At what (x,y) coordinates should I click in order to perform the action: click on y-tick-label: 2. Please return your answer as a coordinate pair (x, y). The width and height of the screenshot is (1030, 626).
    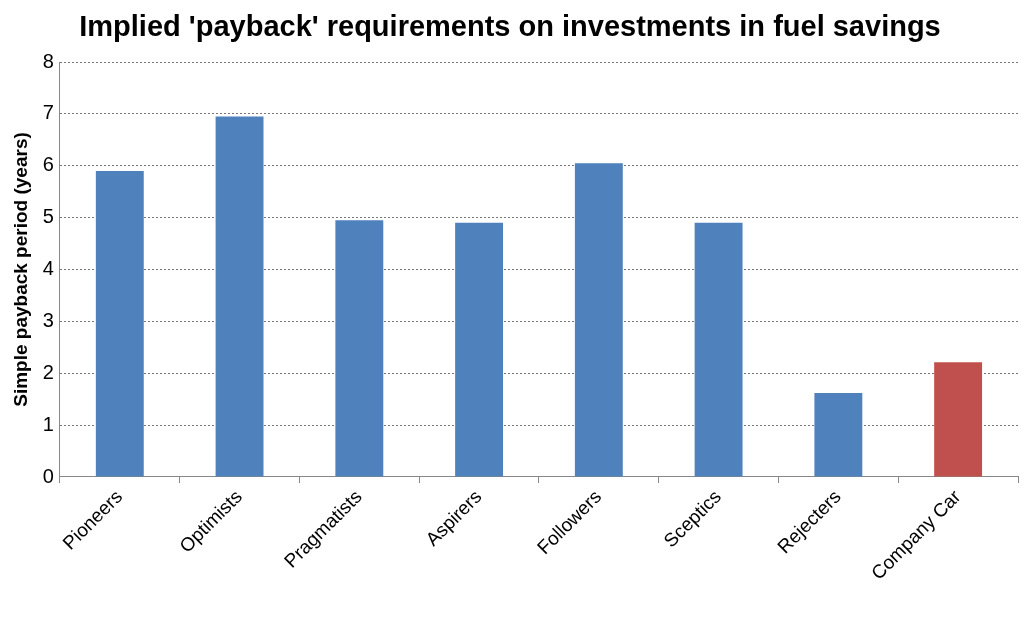
    Looking at the image, I should click on (48, 371).